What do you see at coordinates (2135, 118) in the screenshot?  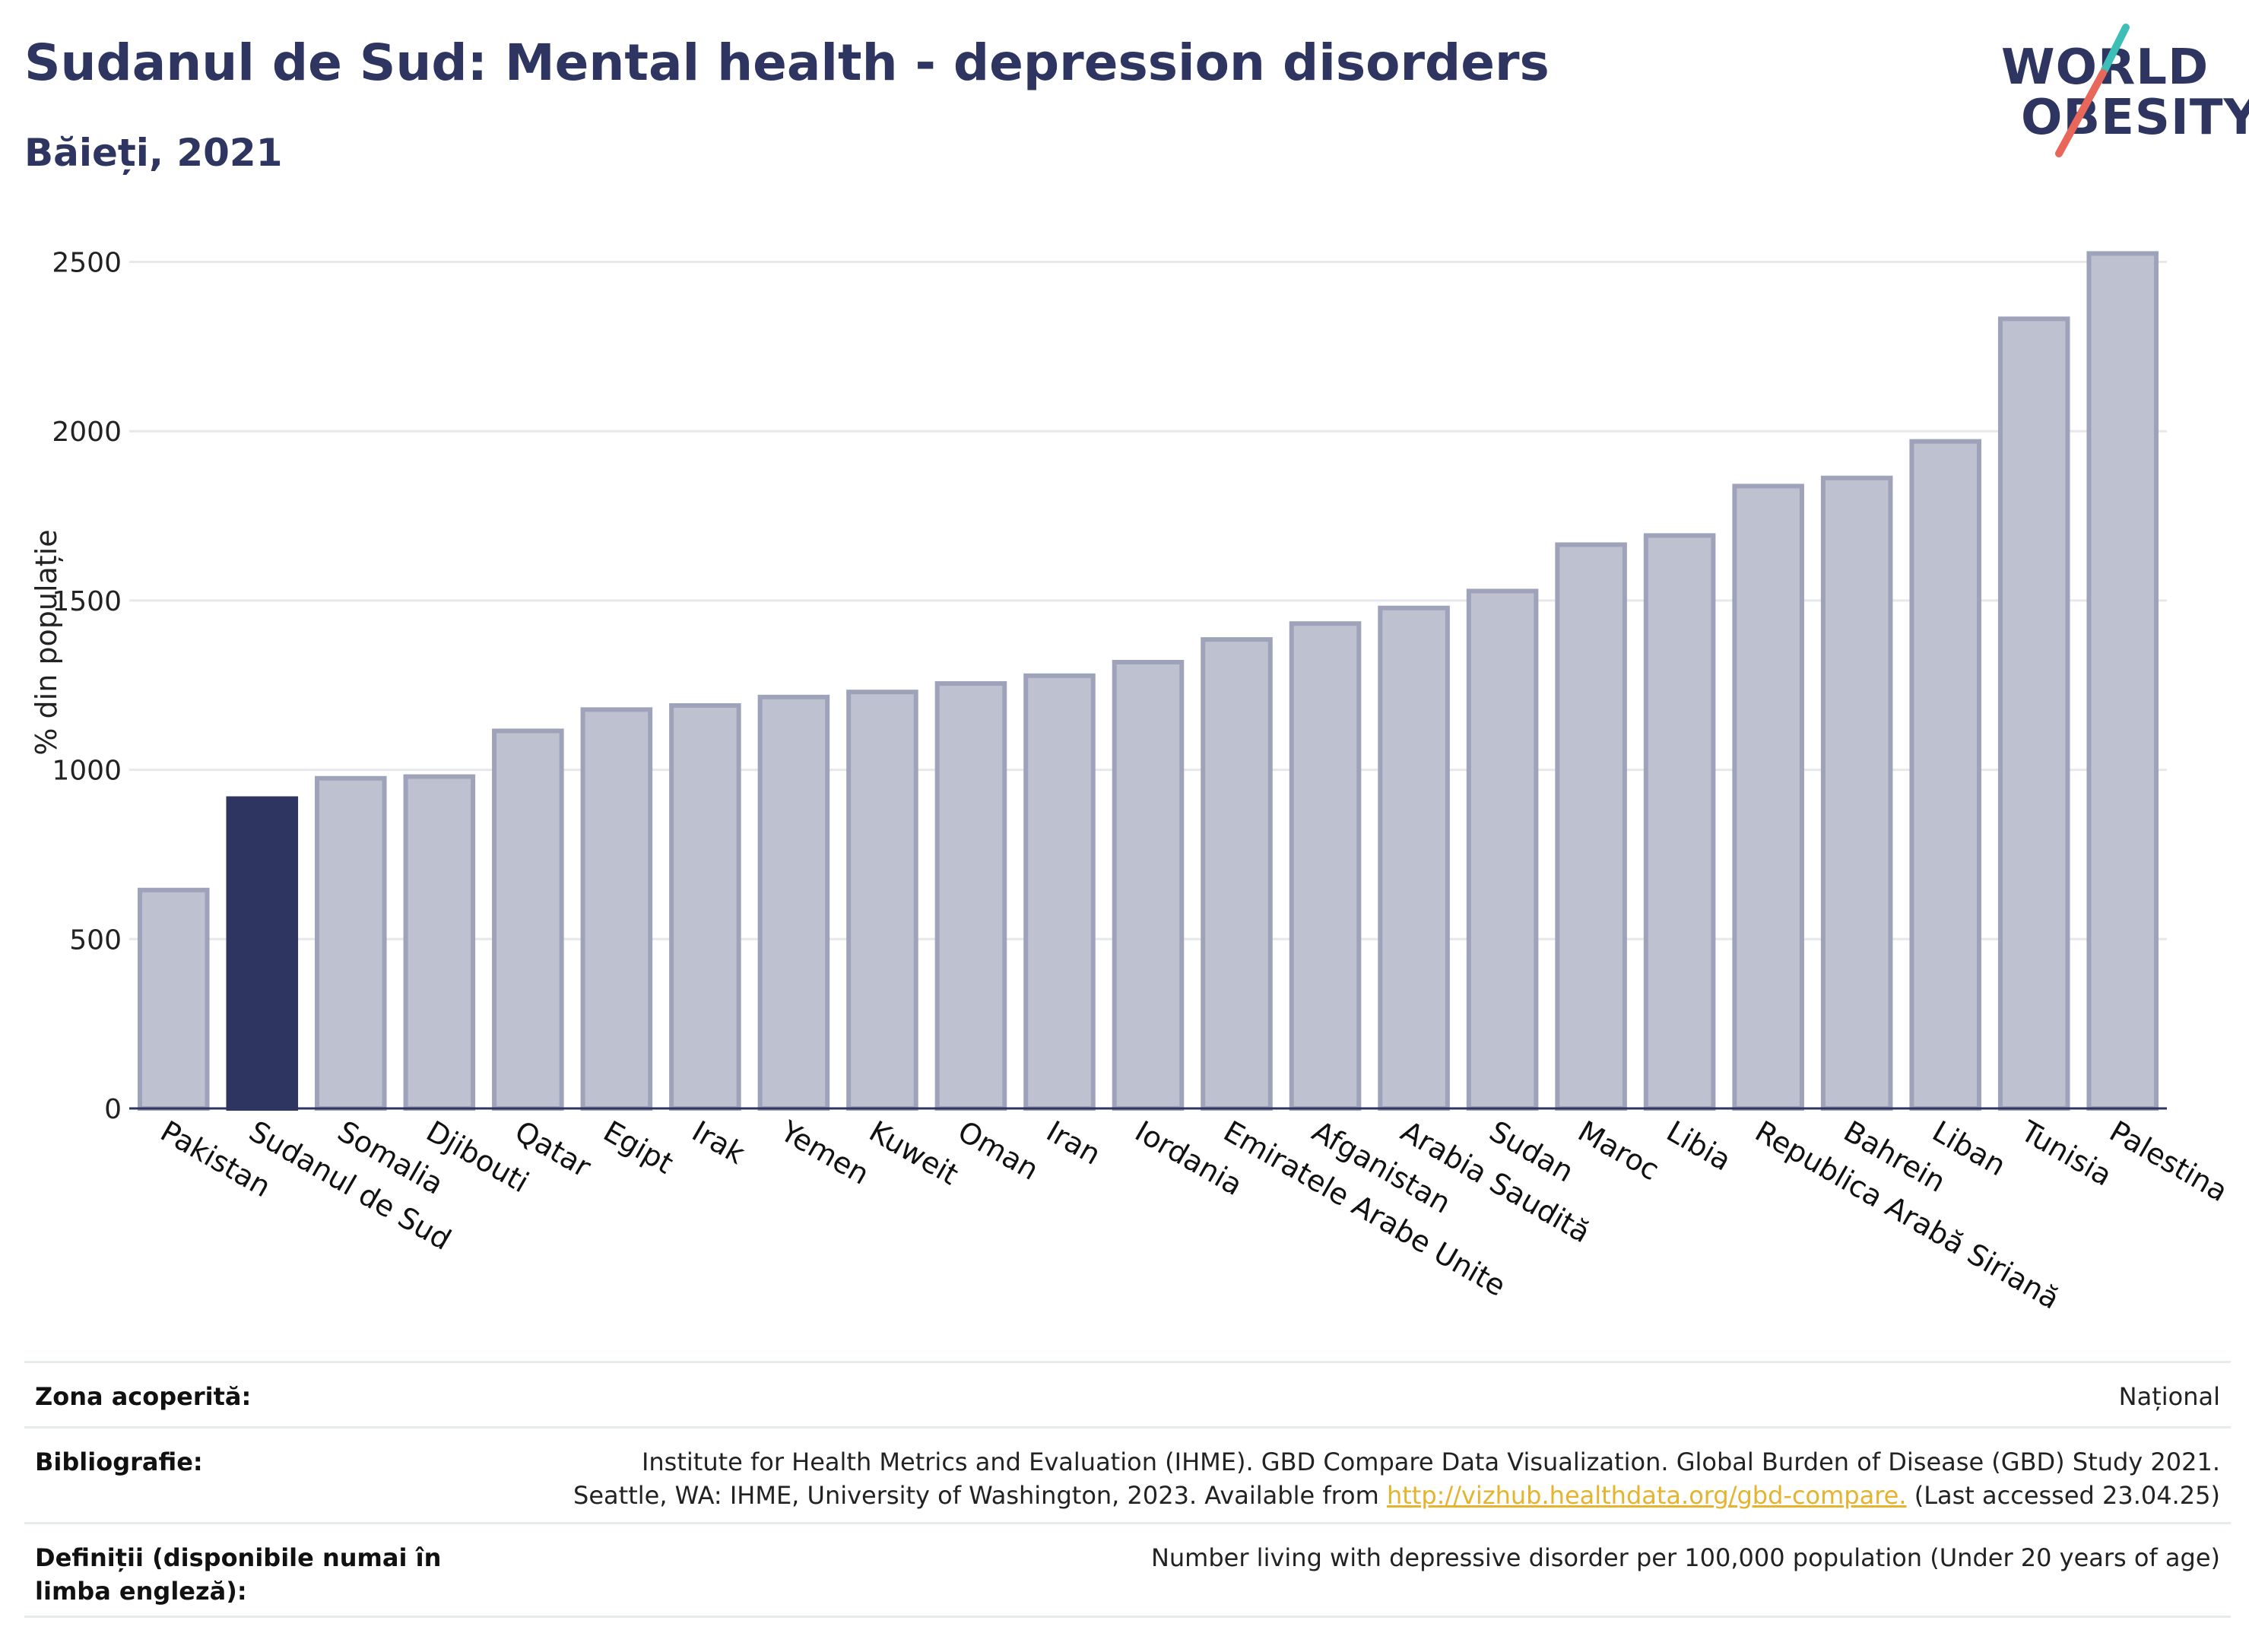 I see `logo-line-2: OBESITY` at bounding box center [2135, 118].